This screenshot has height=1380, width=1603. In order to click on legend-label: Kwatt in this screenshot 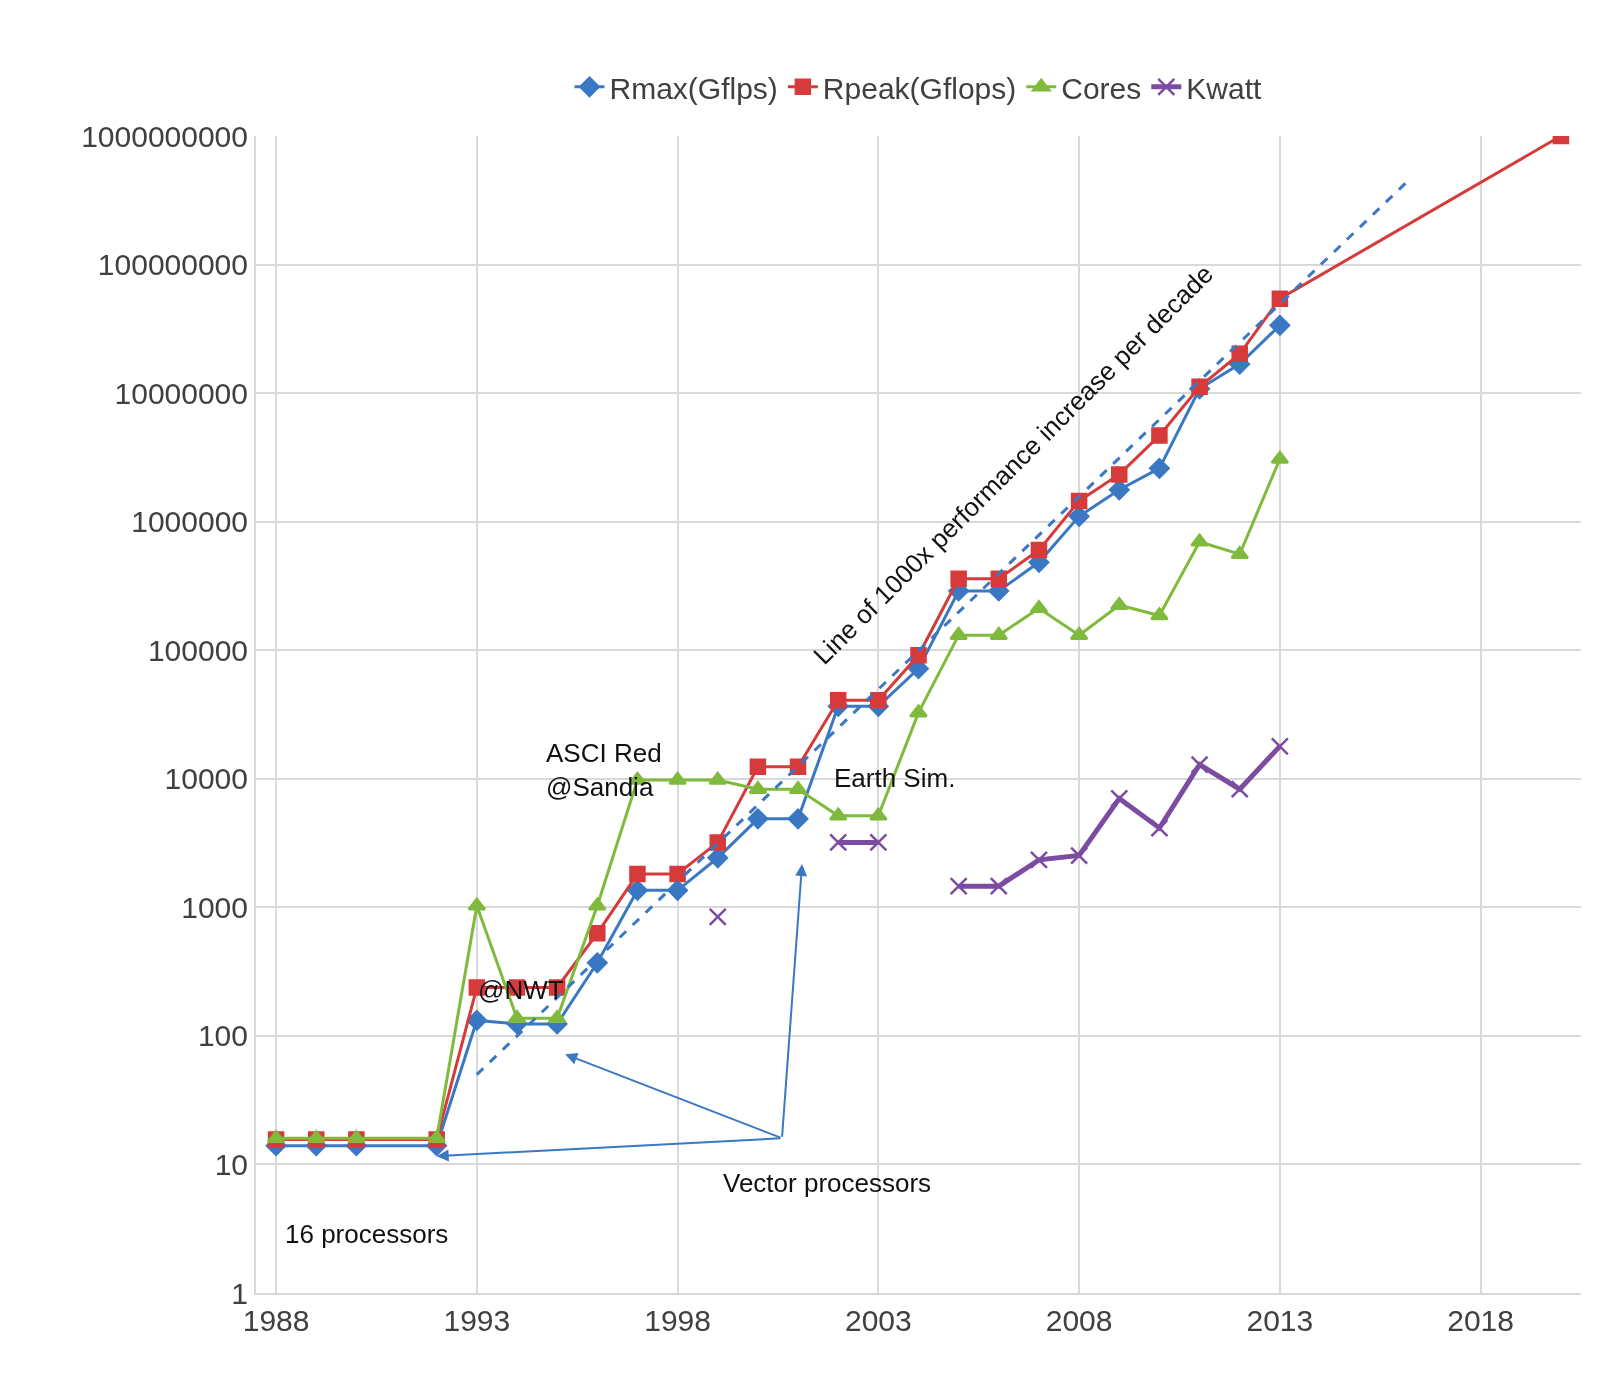, I will do `click(1224, 88)`.